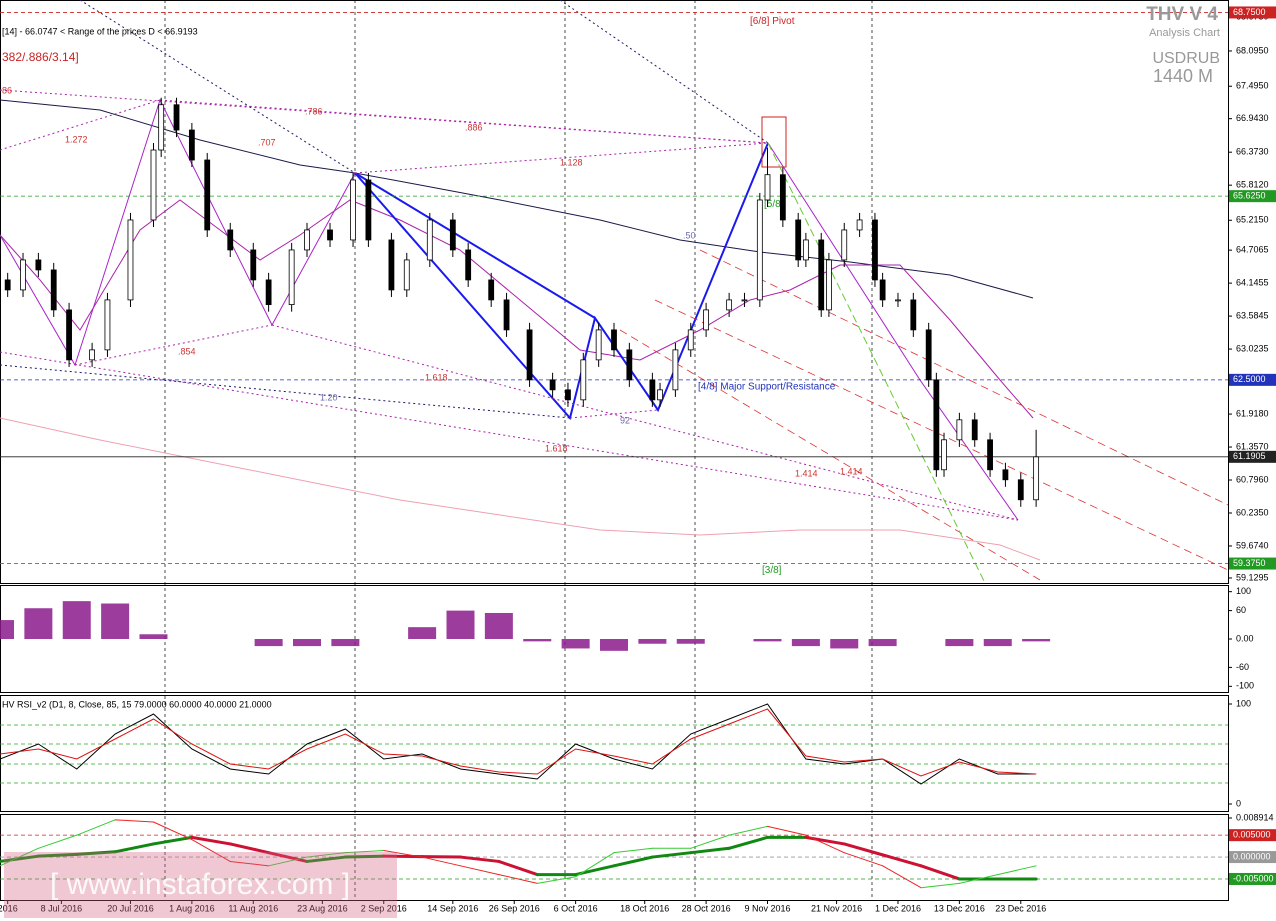  Describe the element at coordinates (518, 742) in the screenshot. I see `series-line` at that location.